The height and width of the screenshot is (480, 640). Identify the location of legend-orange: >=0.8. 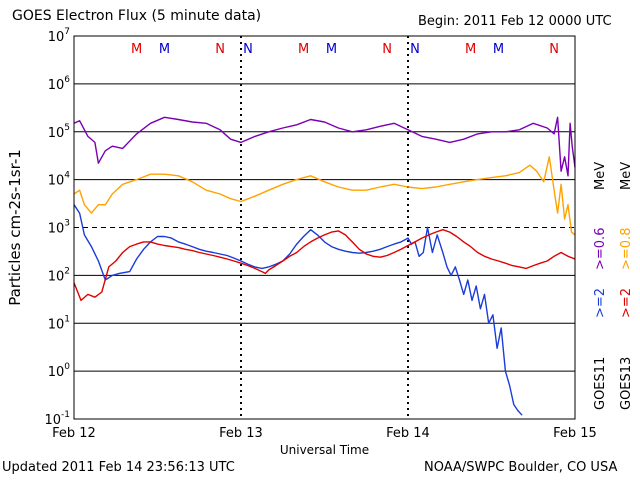
(626, 249).